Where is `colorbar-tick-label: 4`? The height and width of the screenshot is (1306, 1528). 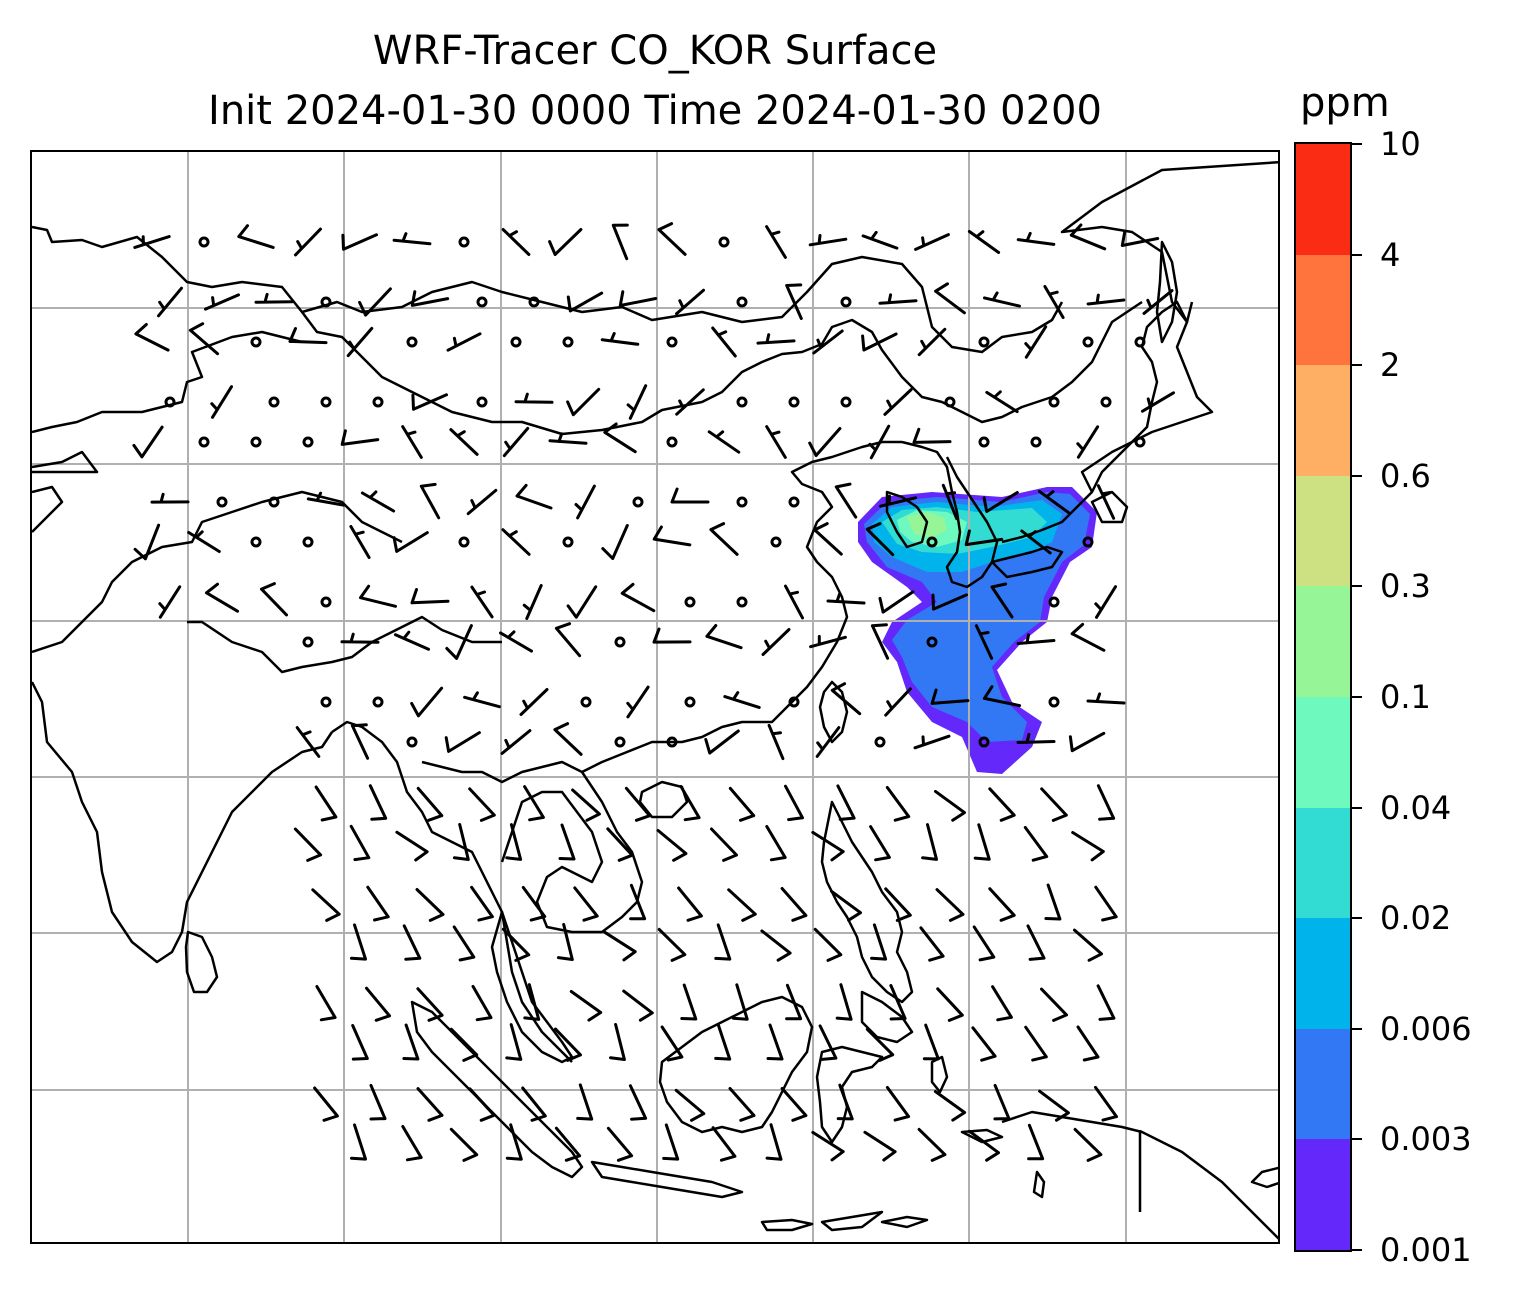 colorbar-tick-label: 4 is located at coordinates (1390, 254).